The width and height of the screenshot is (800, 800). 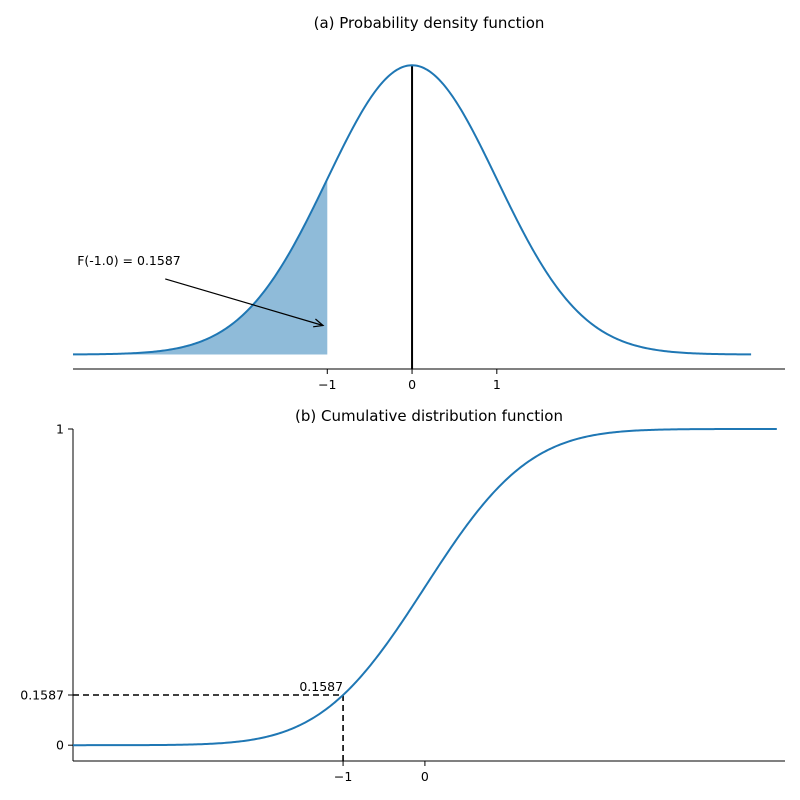 I want to click on cdf-x-tick-label: −1, so click(x=343, y=776).